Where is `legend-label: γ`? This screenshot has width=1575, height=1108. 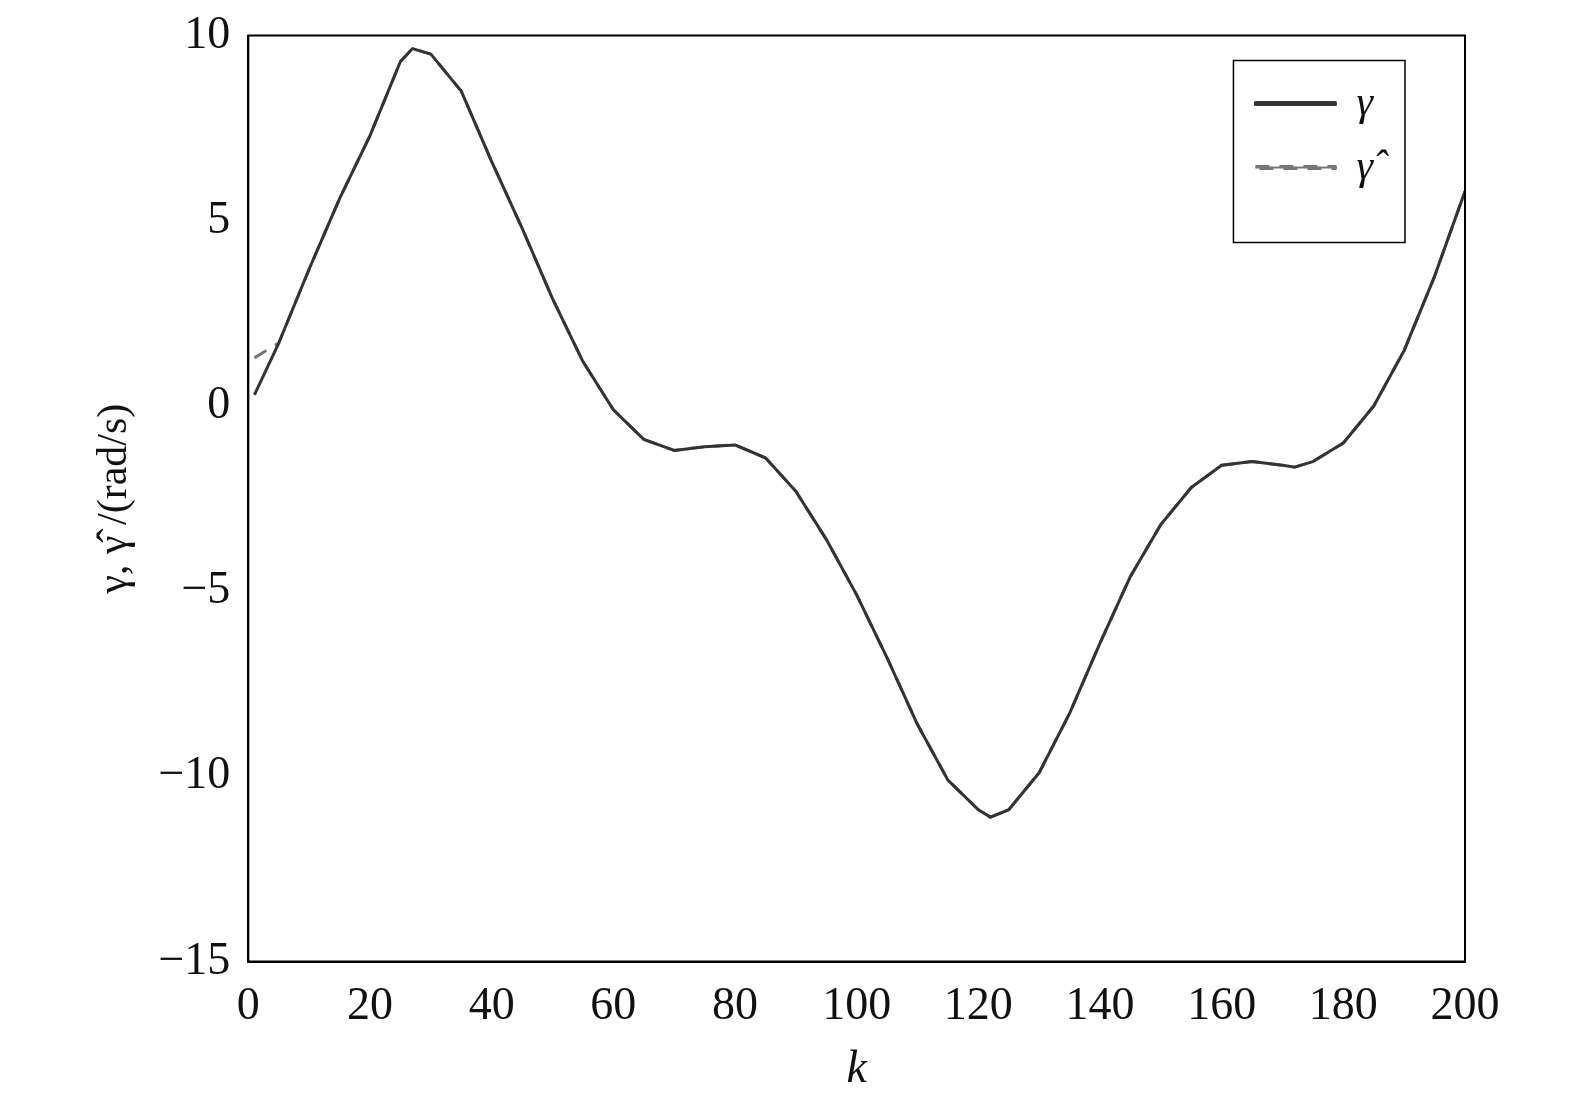 legend-label: γ is located at coordinates (1365, 100).